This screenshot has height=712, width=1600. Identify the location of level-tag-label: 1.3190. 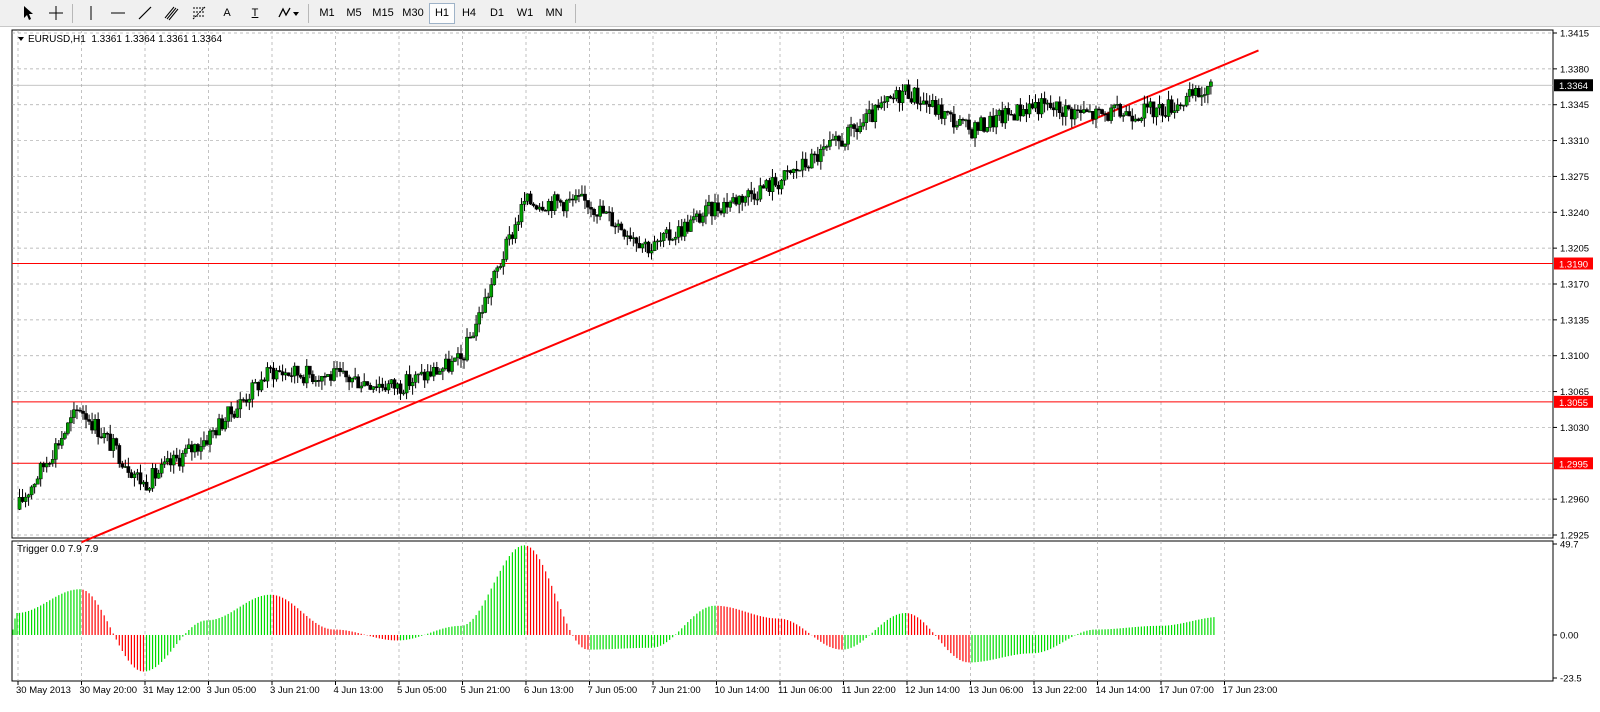
(1573, 265).